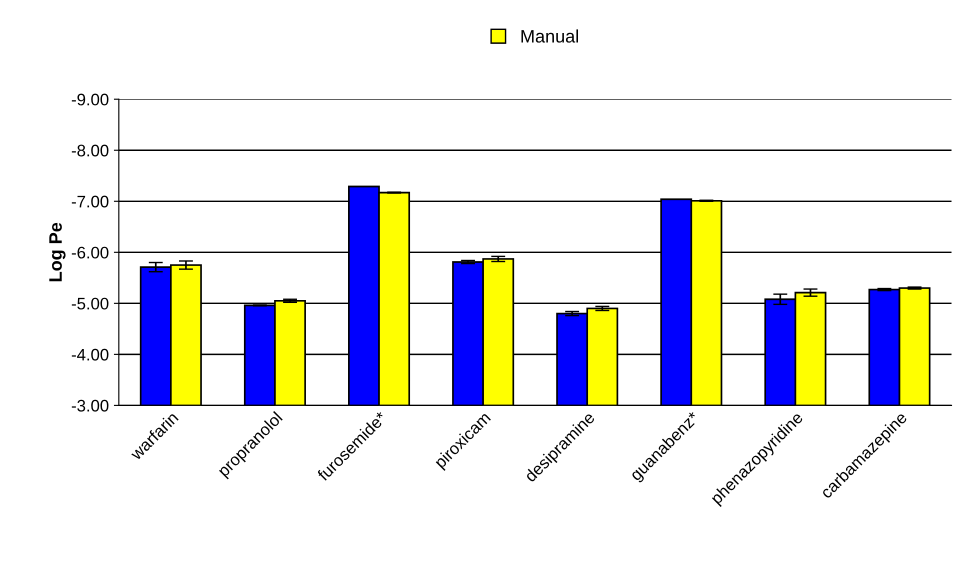  What do you see at coordinates (90, 150) in the screenshot?
I see `y-tick-label: -8.00` at bounding box center [90, 150].